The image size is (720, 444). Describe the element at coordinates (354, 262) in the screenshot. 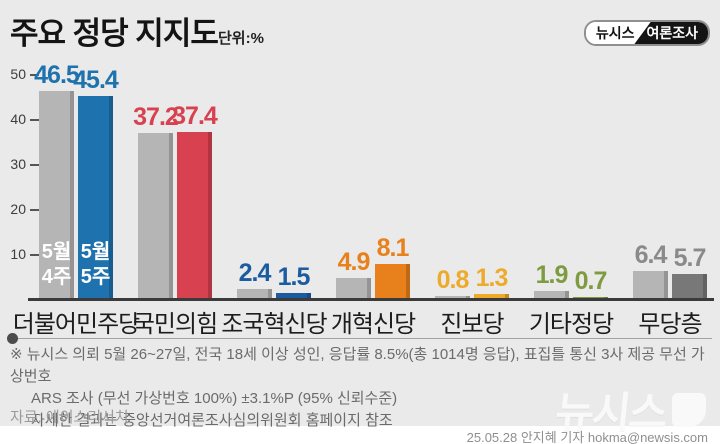

I see `bar-value-label: 4.9` at that location.